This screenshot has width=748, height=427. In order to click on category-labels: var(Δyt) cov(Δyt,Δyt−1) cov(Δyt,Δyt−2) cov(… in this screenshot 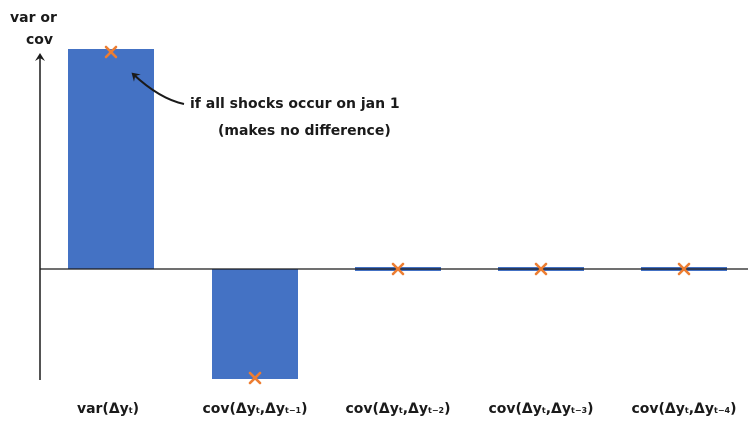, I will do `click(407, 409)`.